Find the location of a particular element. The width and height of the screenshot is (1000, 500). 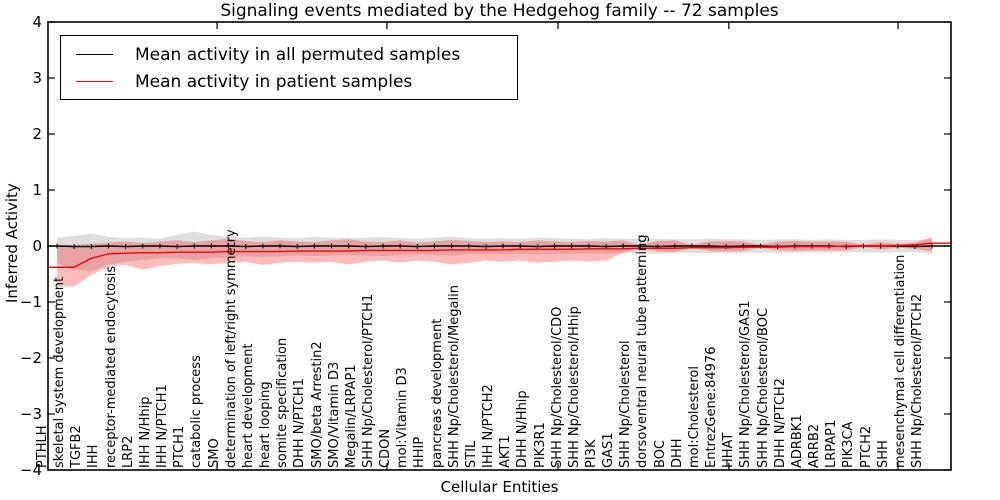

category-label: LRP2 is located at coordinates (128, 451).